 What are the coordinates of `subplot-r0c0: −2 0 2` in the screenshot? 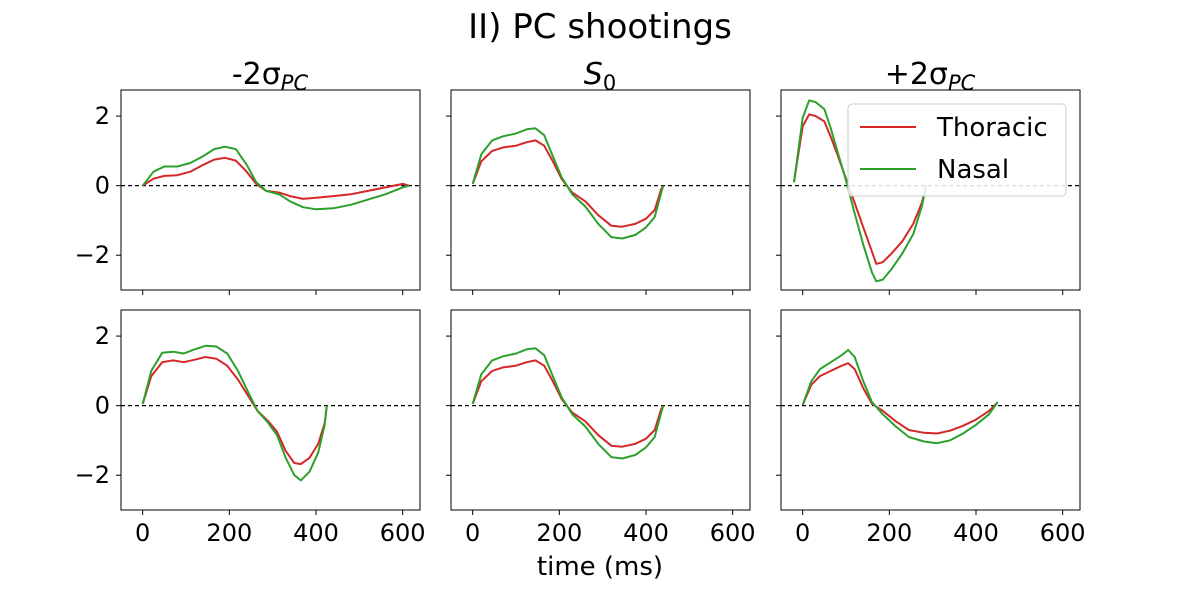 It's located at (248, 192).